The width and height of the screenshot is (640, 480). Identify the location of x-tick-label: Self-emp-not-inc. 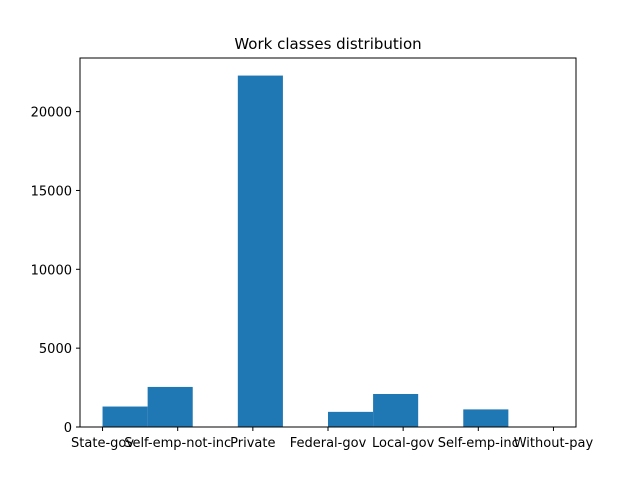
(177, 443).